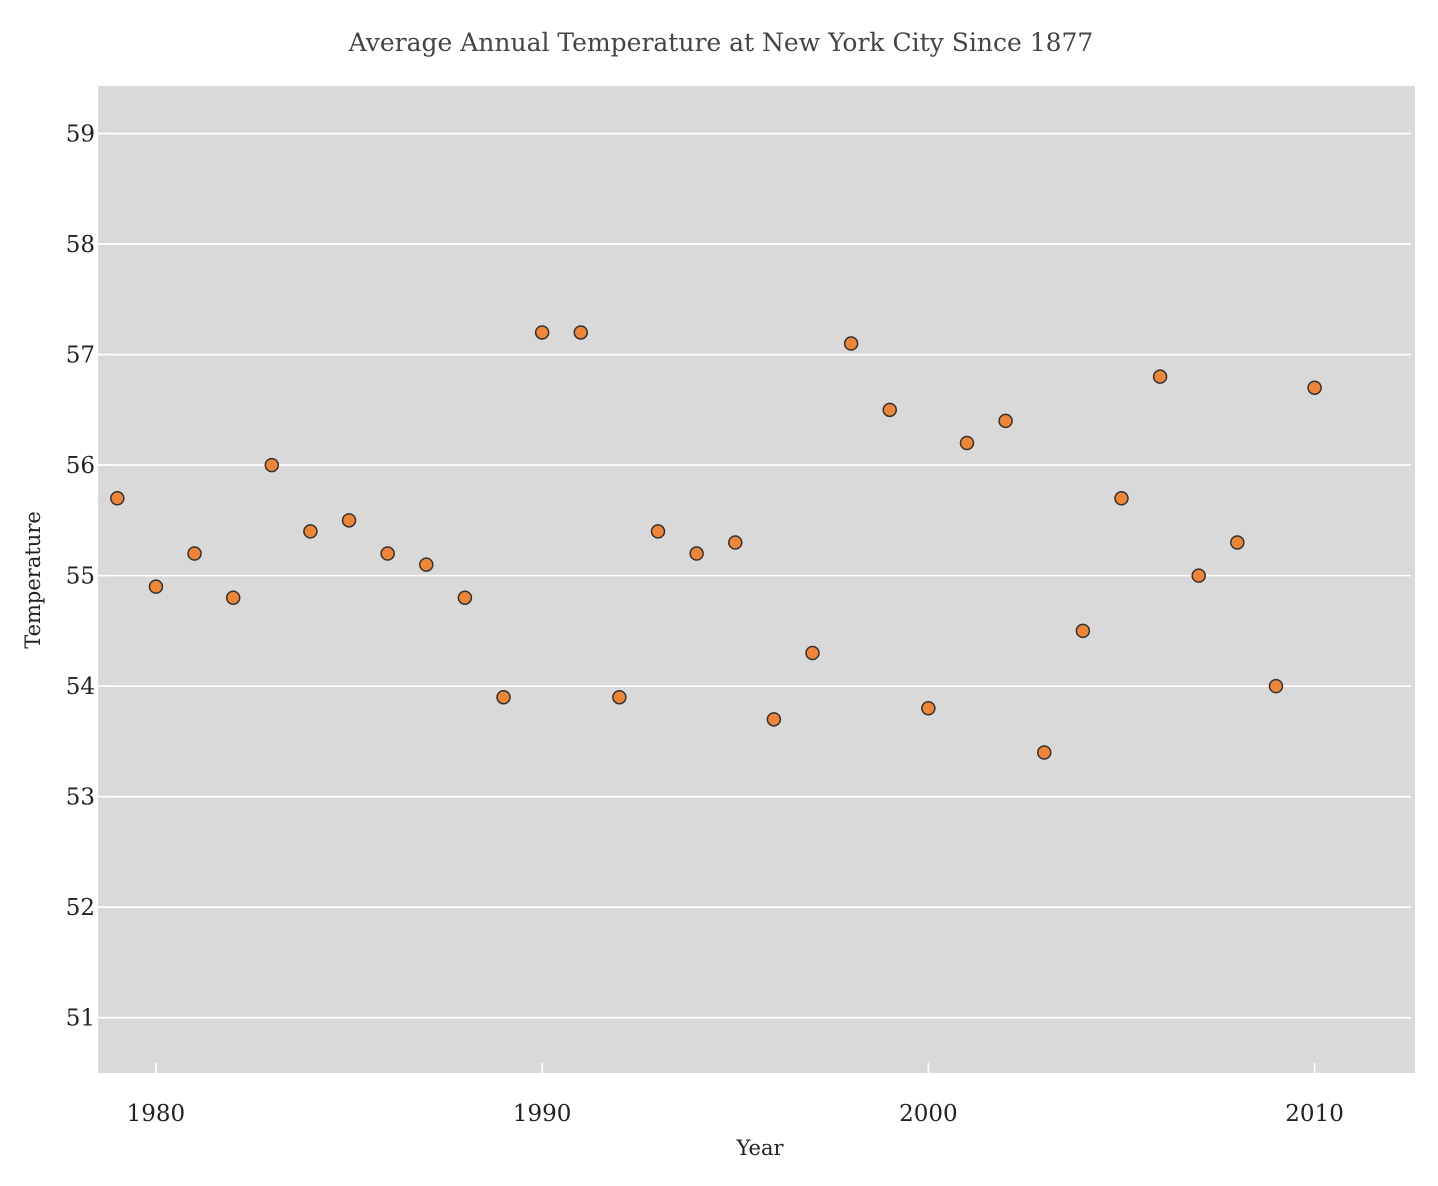 The width and height of the screenshot is (1438, 1186). Describe the element at coordinates (80, 798) in the screenshot. I see `y-tick-label-53: 53` at that location.